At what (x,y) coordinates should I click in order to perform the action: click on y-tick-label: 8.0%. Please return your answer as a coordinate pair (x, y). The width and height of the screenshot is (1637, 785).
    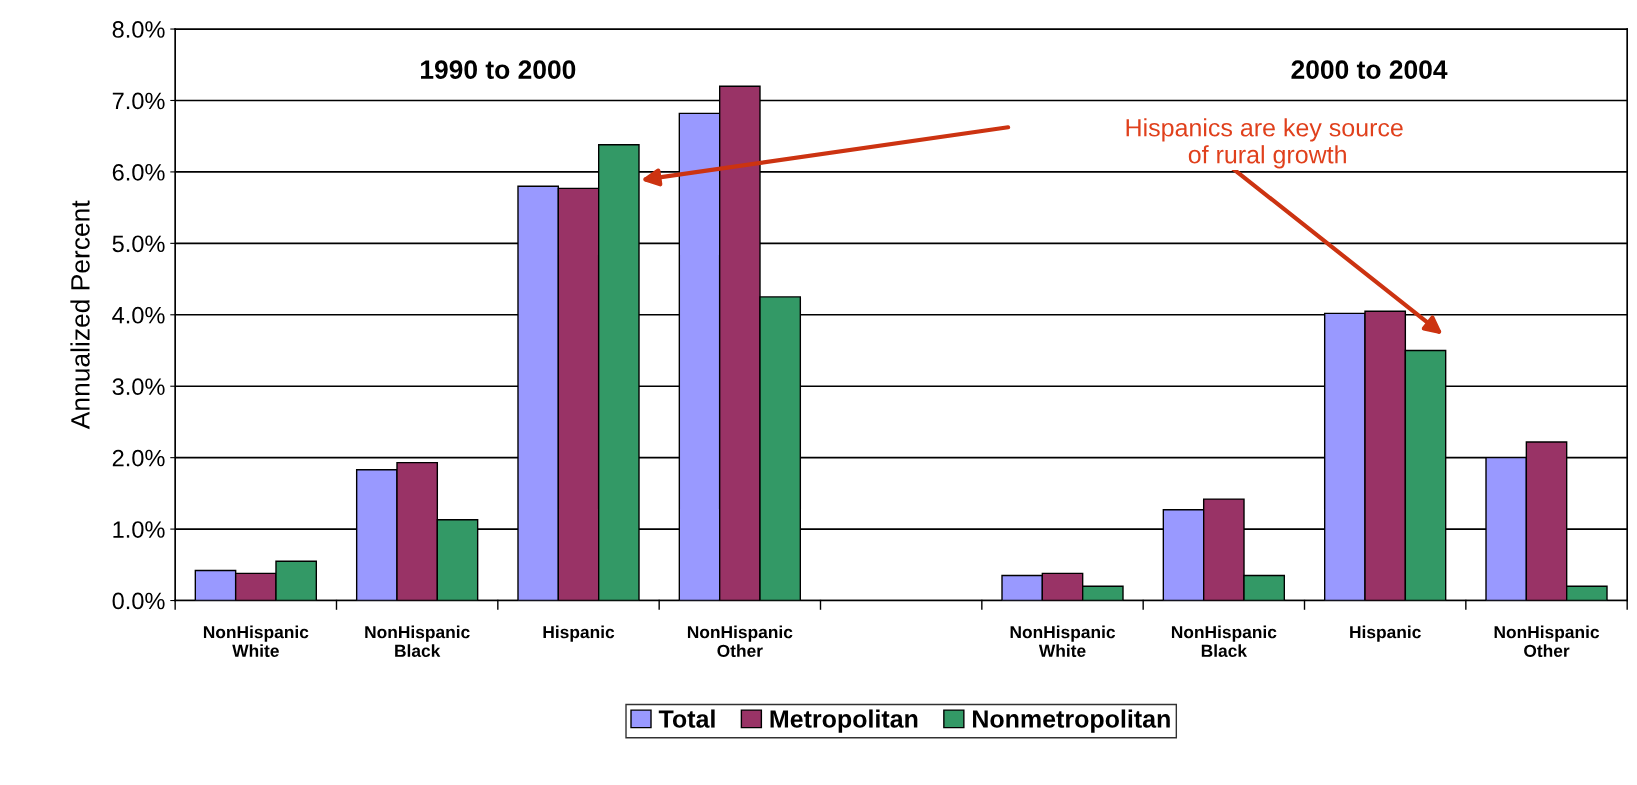
    Looking at the image, I should click on (138, 29).